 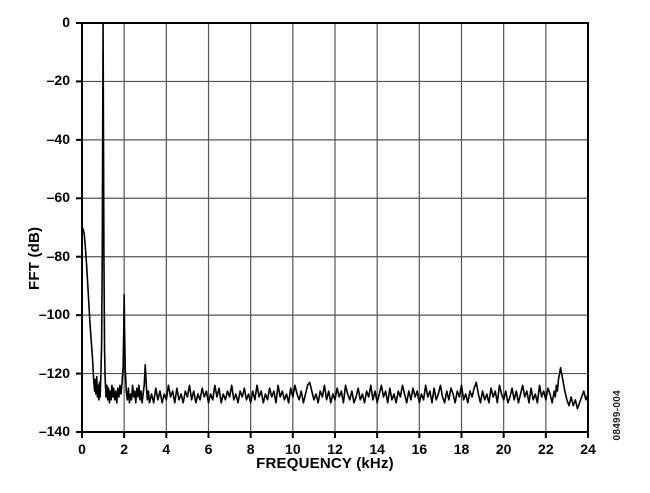 What do you see at coordinates (325, 463) in the screenshot?
I see `x-axis-title: FREQUENCY (kHz)` at bounding box center [325, 463].